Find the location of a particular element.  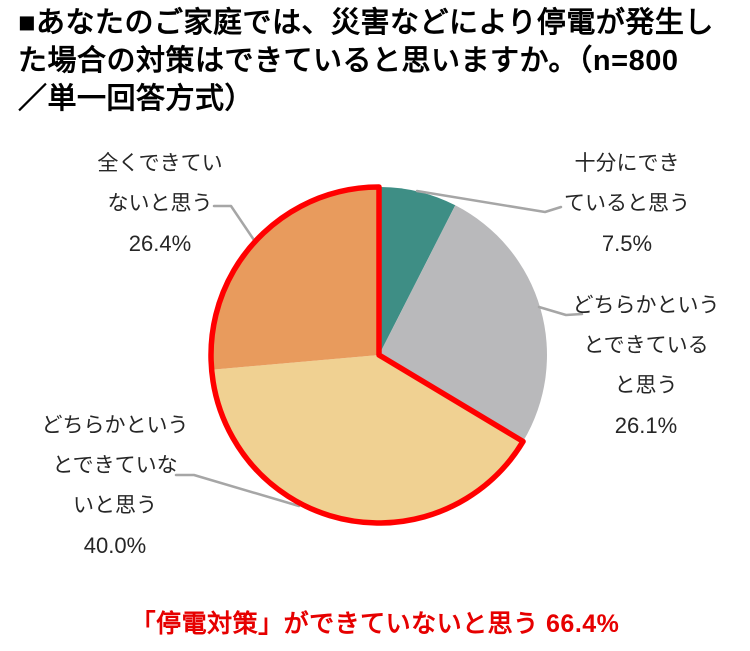

annotation-summary: 「停電対策」ができていないと思う 66.4% is located at coordinates (375, 624).